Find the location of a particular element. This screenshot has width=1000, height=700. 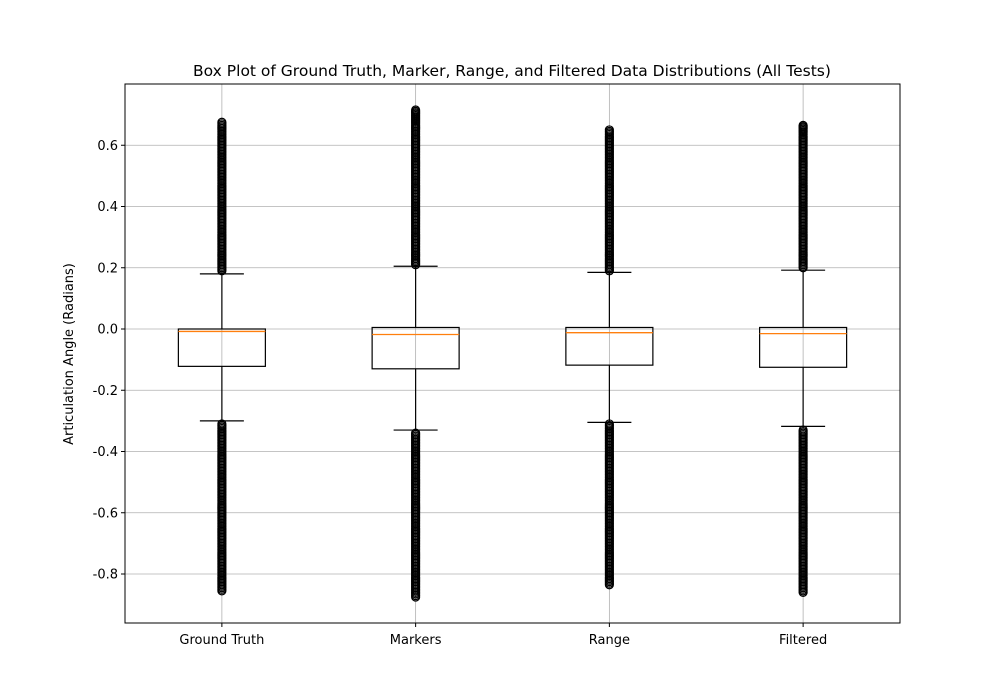

x-tick-label: Markers is located at coordinates (416, 640).